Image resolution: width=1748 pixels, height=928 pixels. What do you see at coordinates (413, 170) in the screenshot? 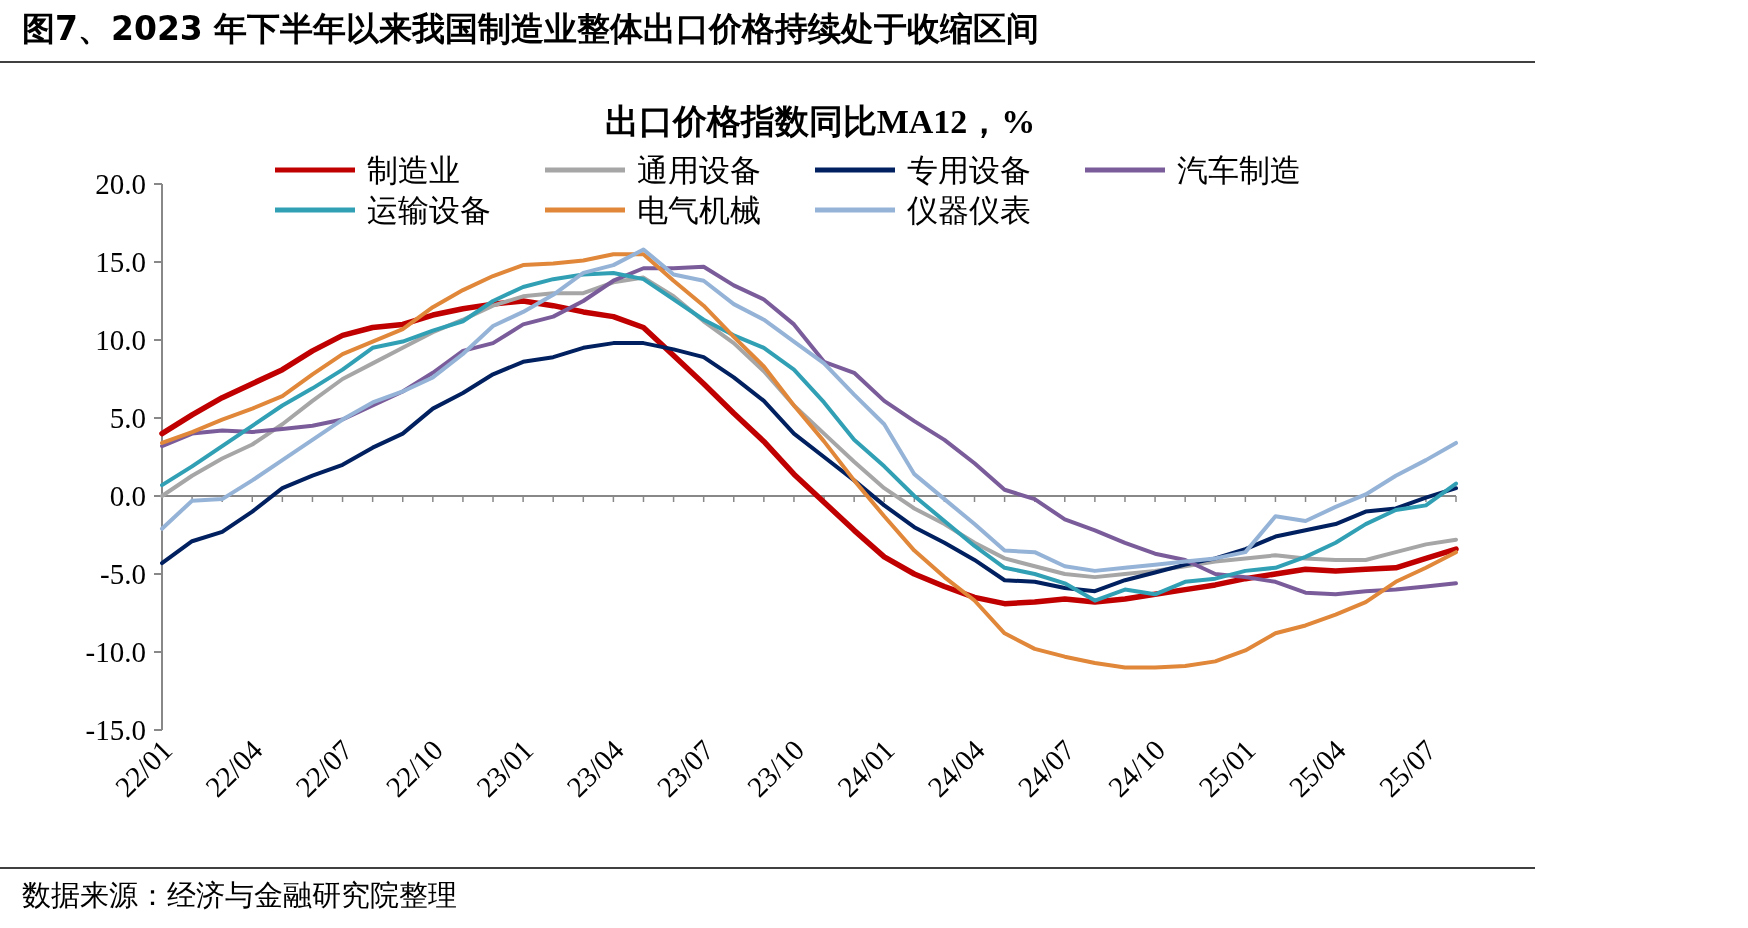
I see `legend-label: 制造业` at bounding box center [413, 170].